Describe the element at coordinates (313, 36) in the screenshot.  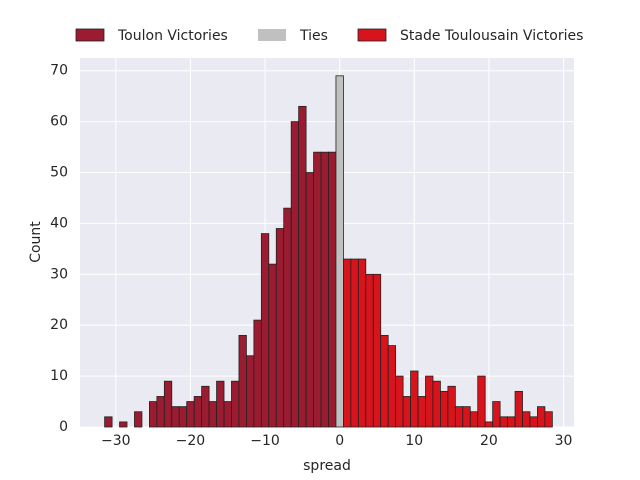
I see `legend-label: Ties` at that location.